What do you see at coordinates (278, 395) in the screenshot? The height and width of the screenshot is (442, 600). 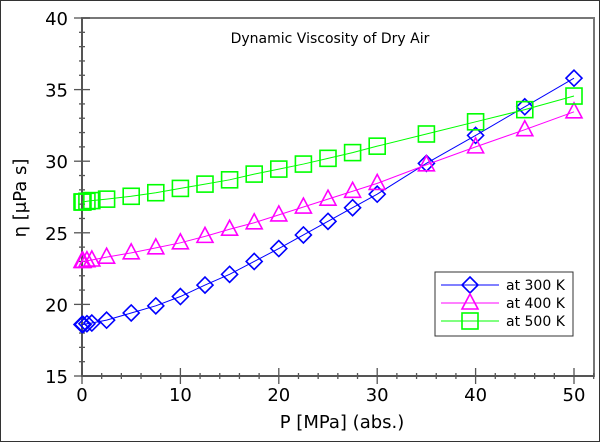 I see `x-tick-label: 20` at bounding box center [278, 395].